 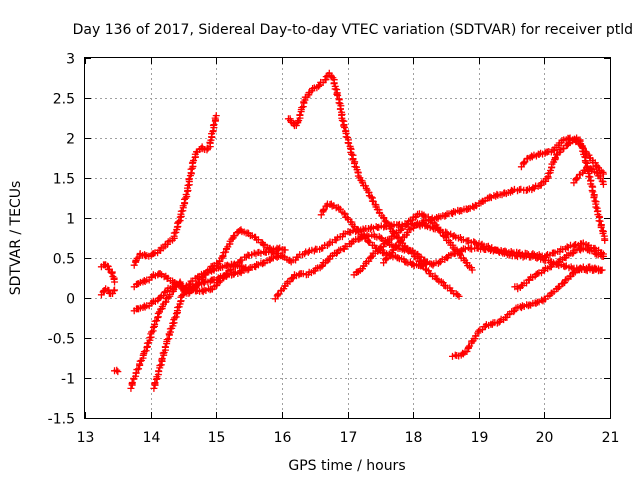 I want to click on series-track-b, so click(x=108, y=273).